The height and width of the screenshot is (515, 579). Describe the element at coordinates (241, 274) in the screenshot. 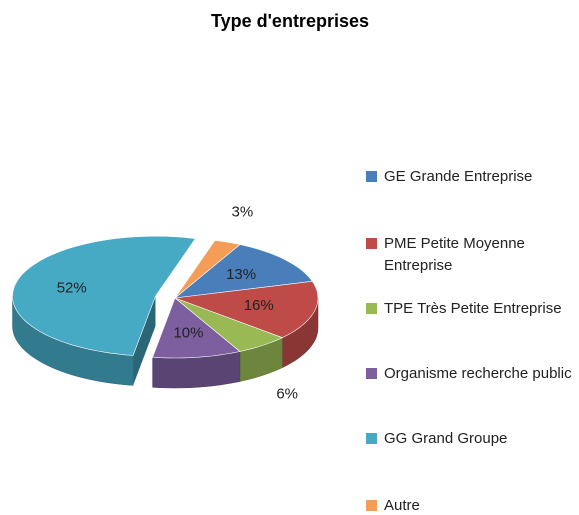

I see `data-label: 13%` at that location.